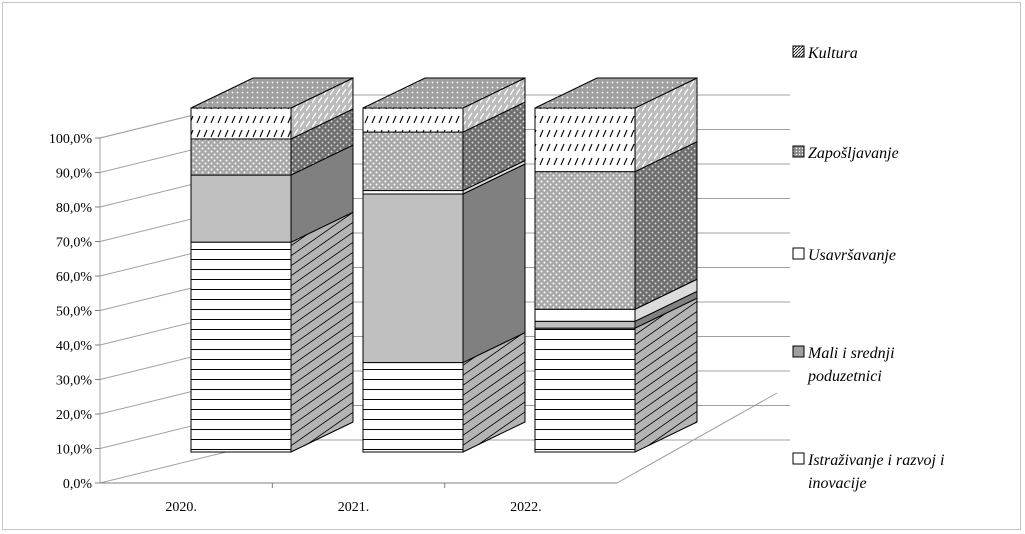  What do you see at coordinates (837, 483) in the screenshot?
I see `legend-label: inovacije` at bounding box center [837, 483].